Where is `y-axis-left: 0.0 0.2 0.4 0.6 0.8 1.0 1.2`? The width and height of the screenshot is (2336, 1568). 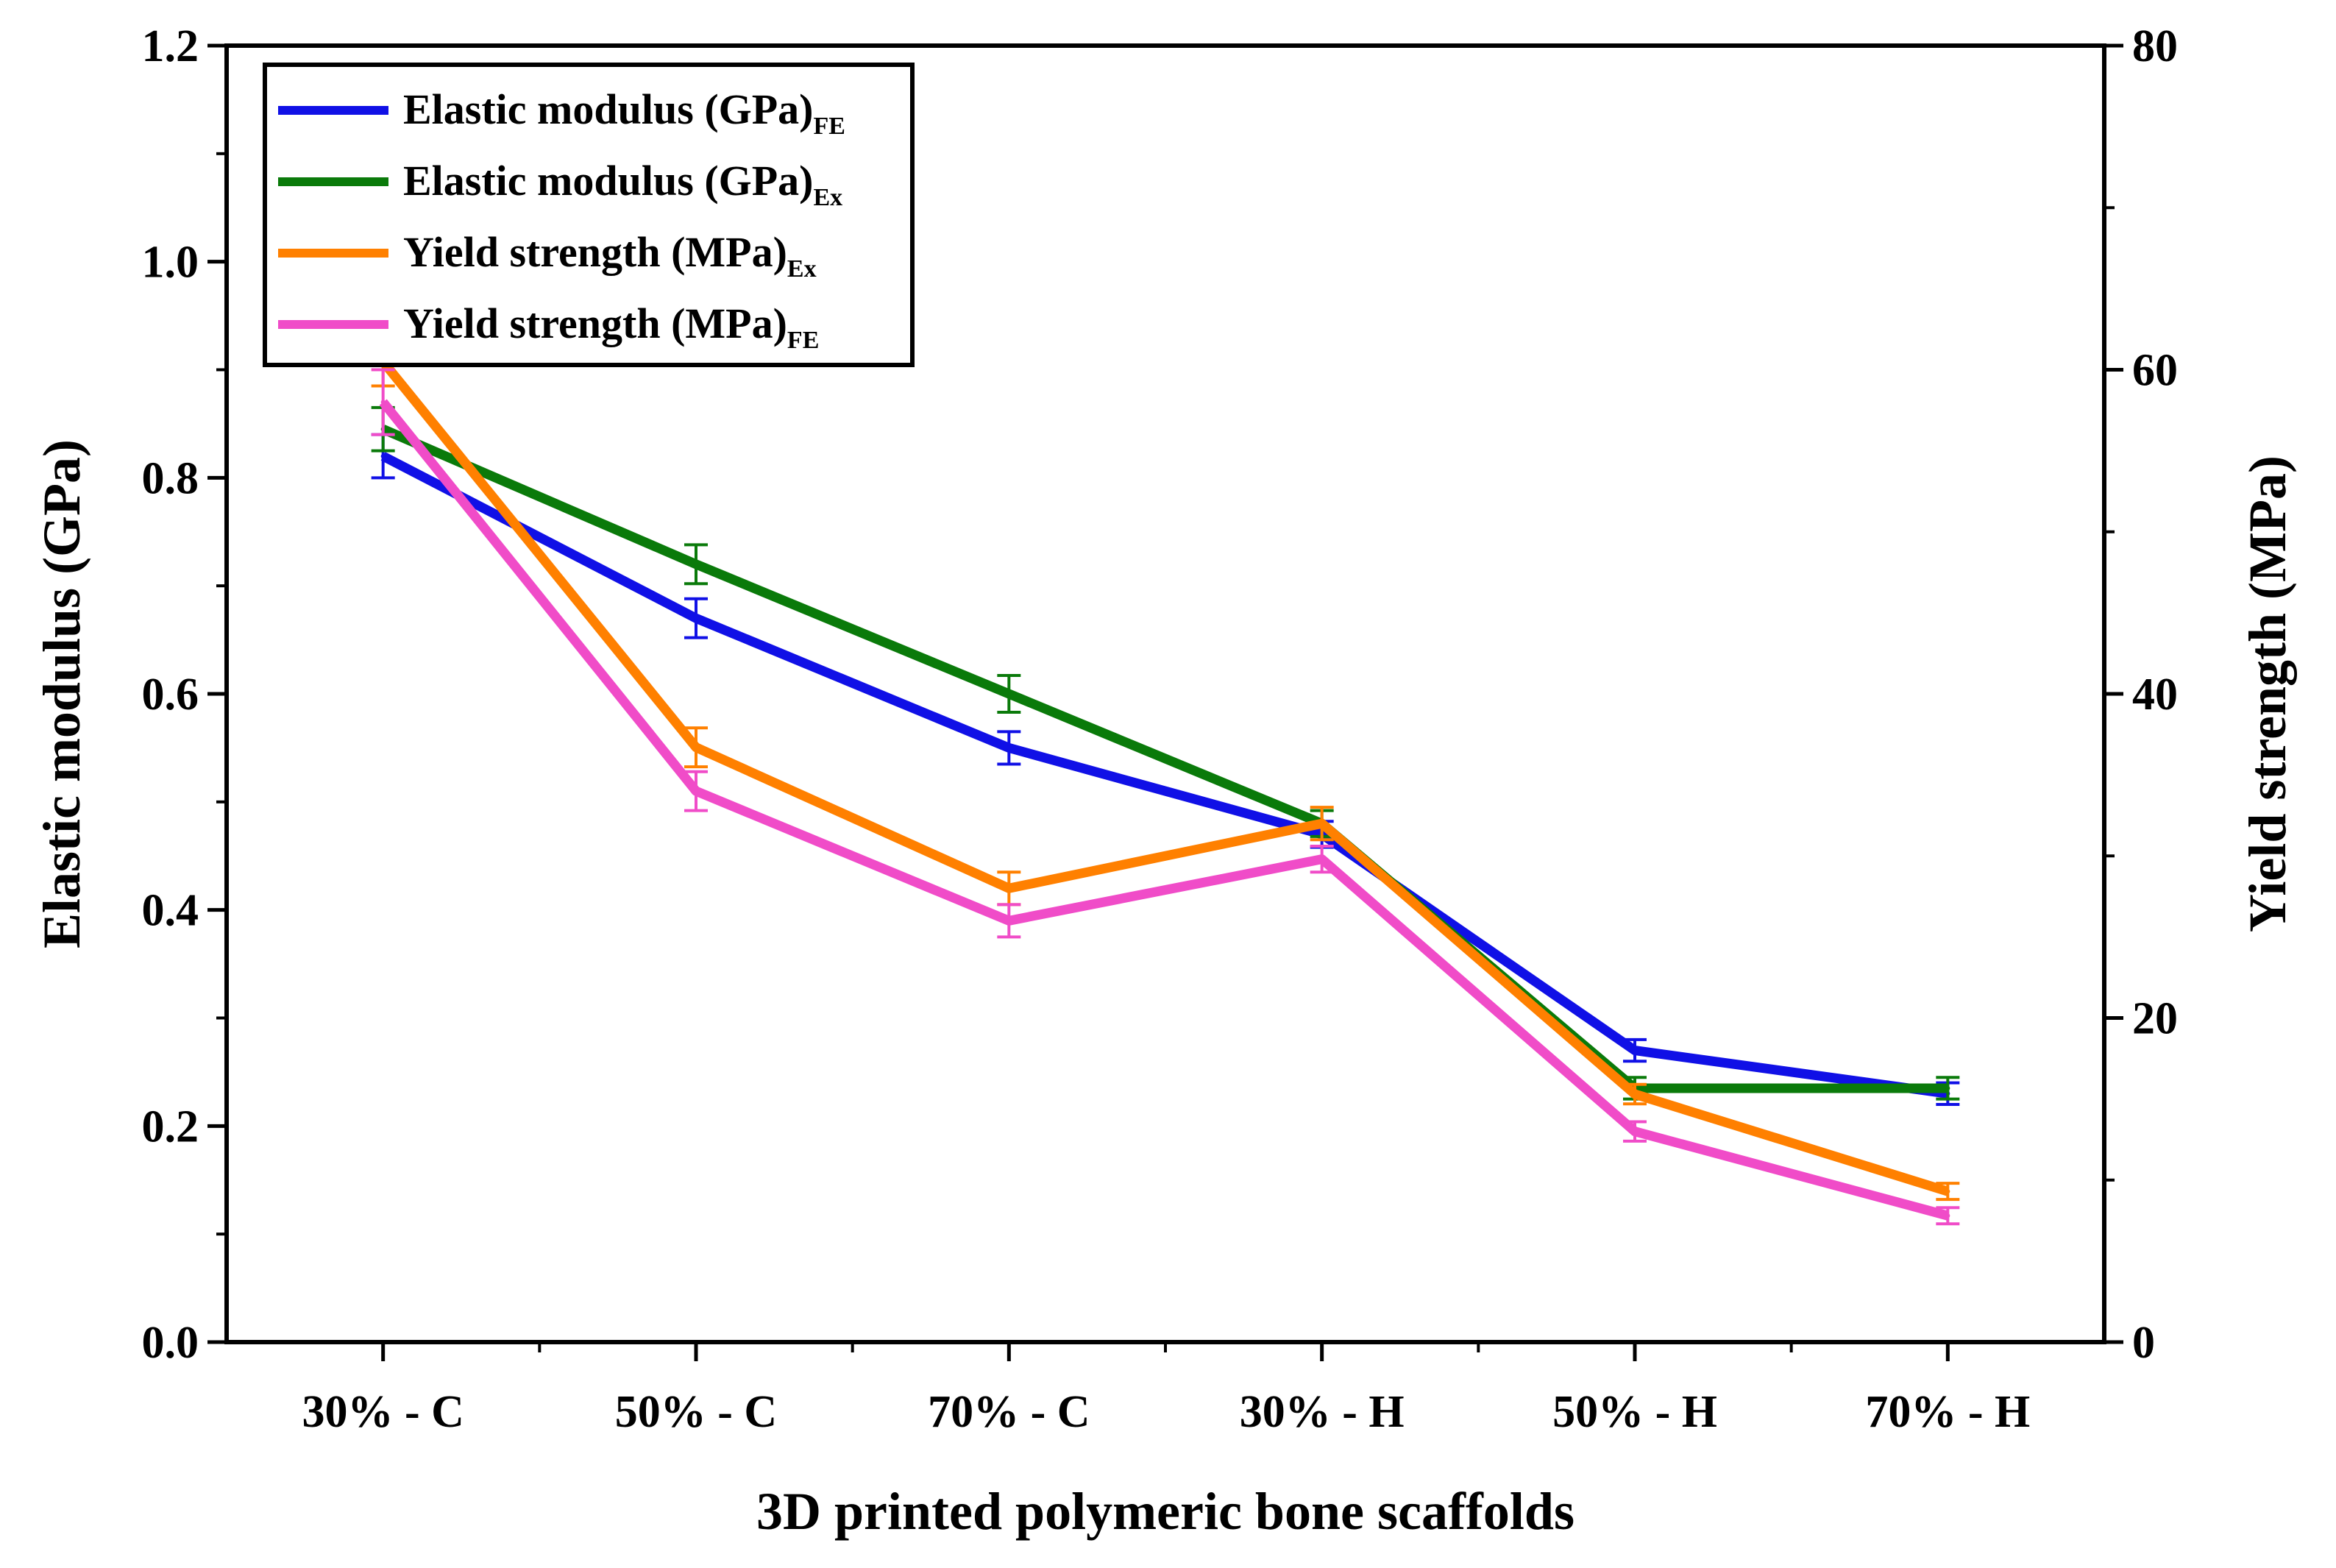
y-axis-left: 0.0 0.2 0.4 0.6 0.8 1.0 1.2 is located at coordinates (184, 694).